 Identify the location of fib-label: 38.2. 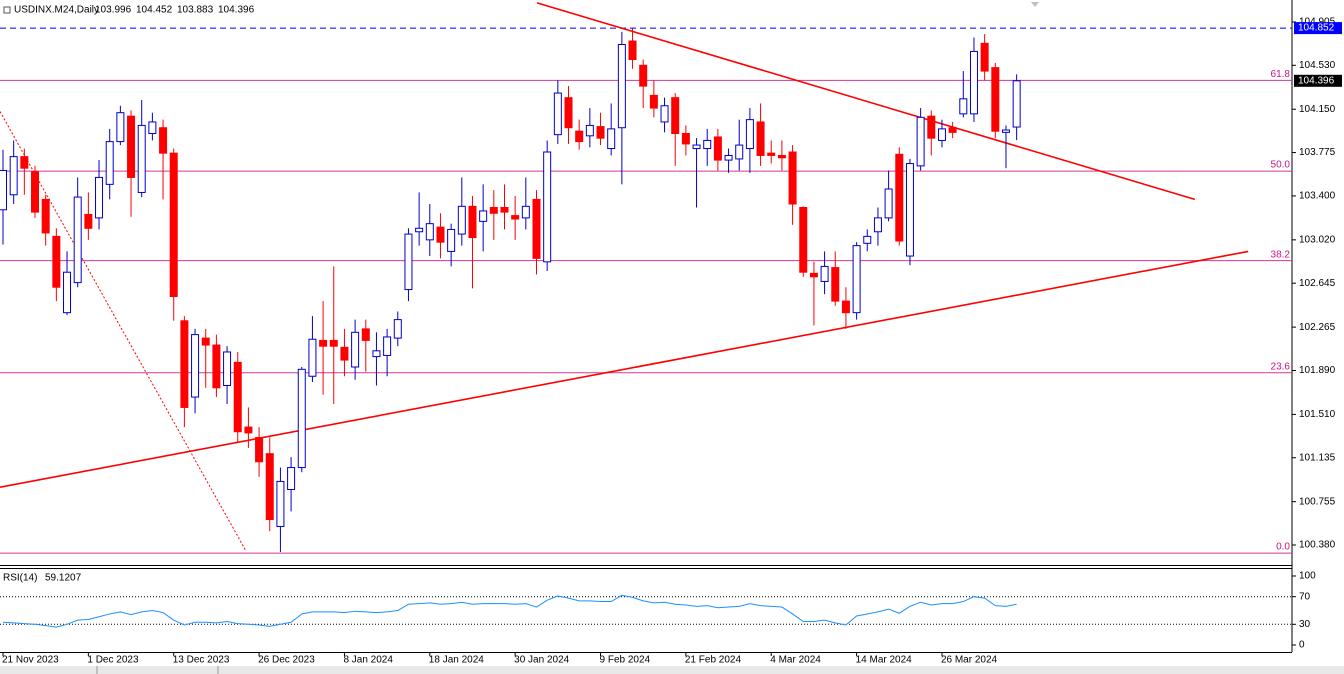
(1281, 254).